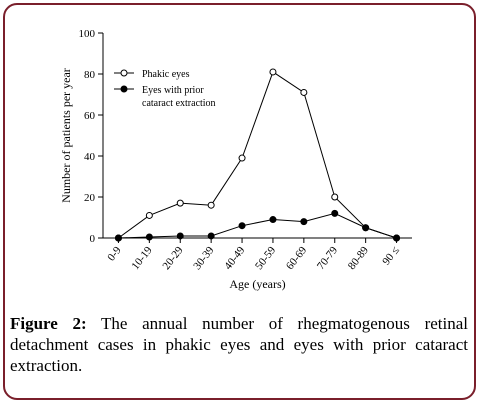 The image size is (483, 407). Describe the element at coordinates (90, 75) in the screenshot. I see `y-tick-label: 80` at that location.